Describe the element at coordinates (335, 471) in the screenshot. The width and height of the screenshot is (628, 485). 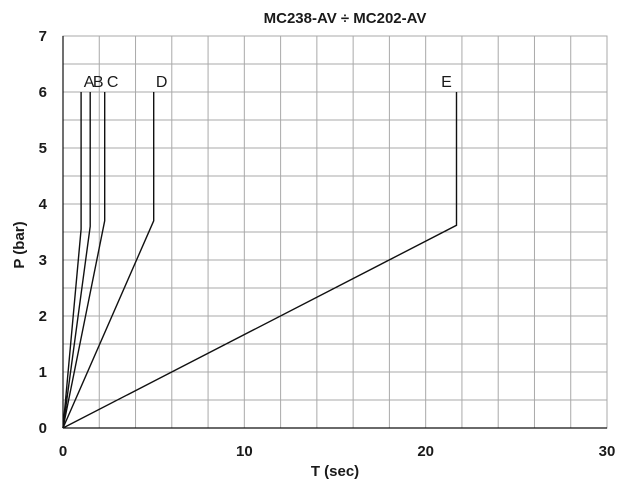
I see `x-axis-title: T (sec)` at that location.